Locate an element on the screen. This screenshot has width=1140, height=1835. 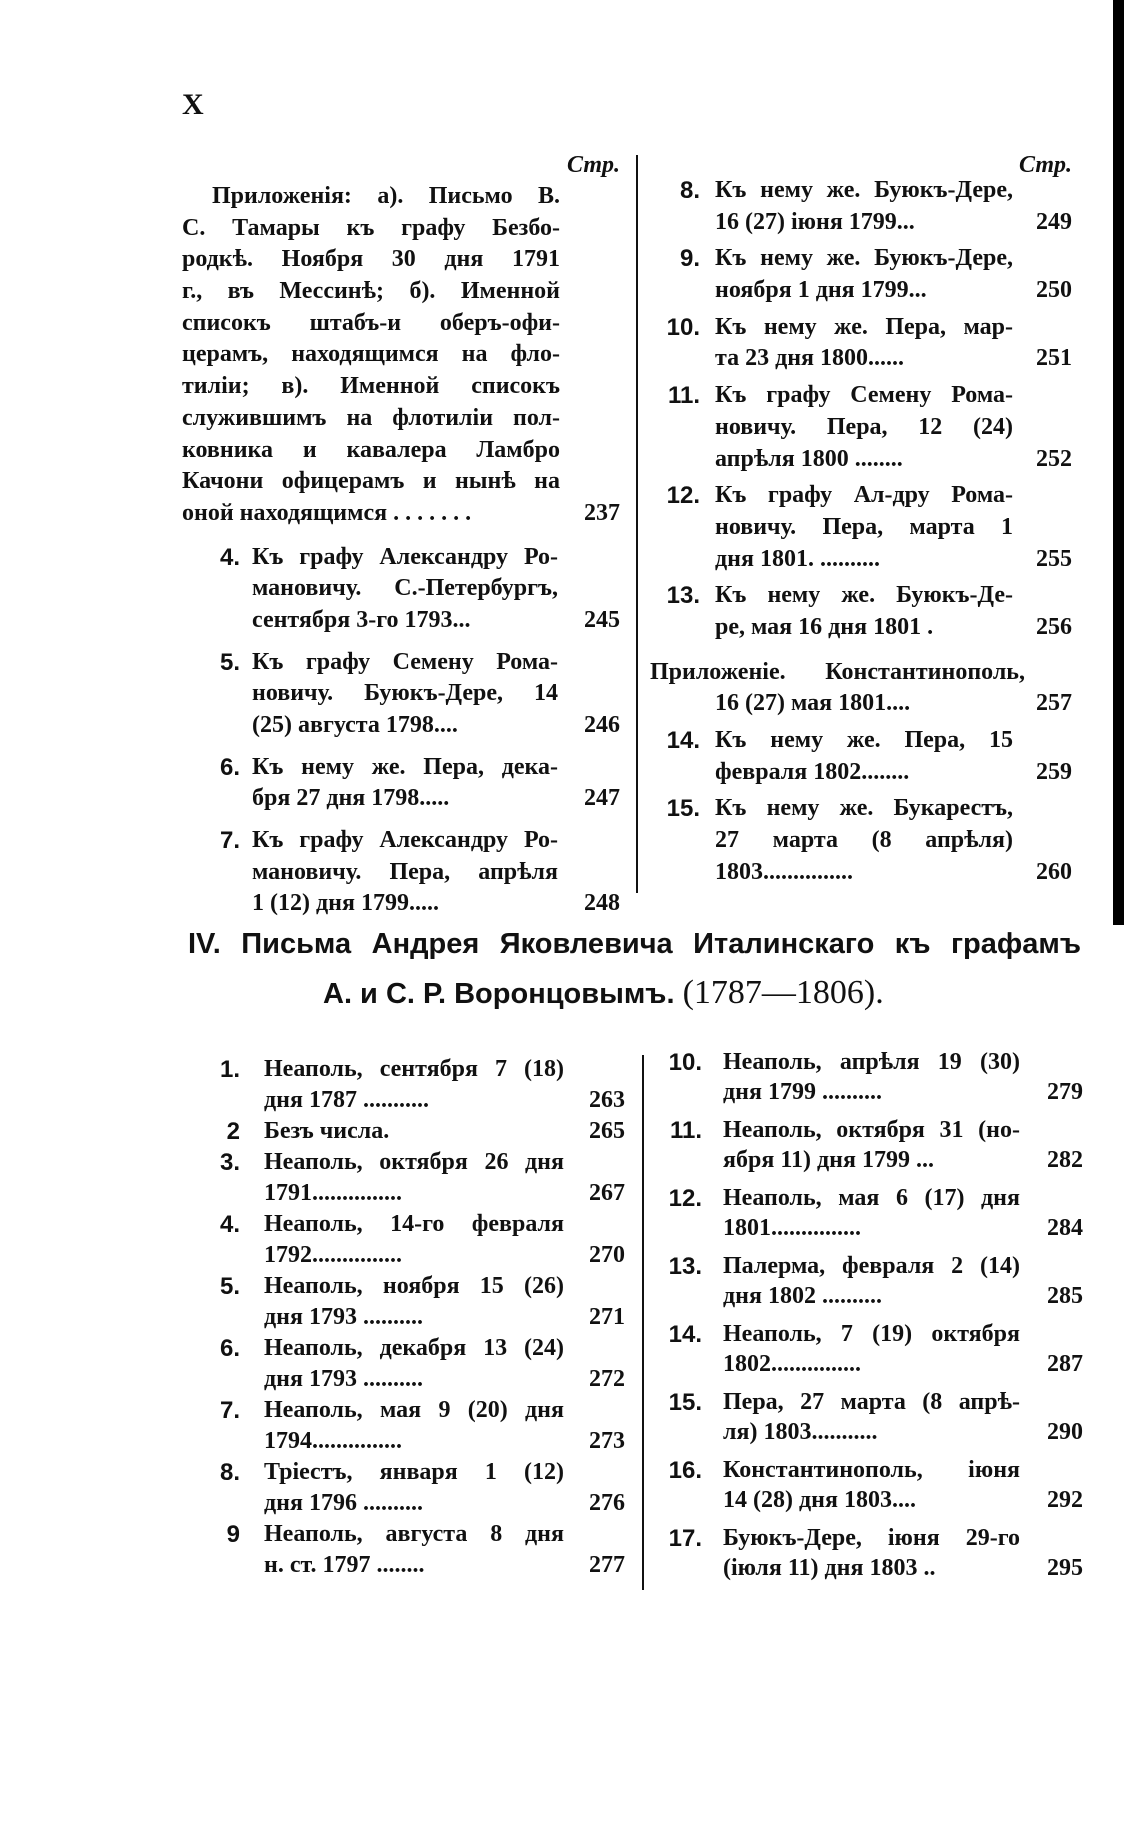
entry-number: 14. is located at coordinates (683, 740).